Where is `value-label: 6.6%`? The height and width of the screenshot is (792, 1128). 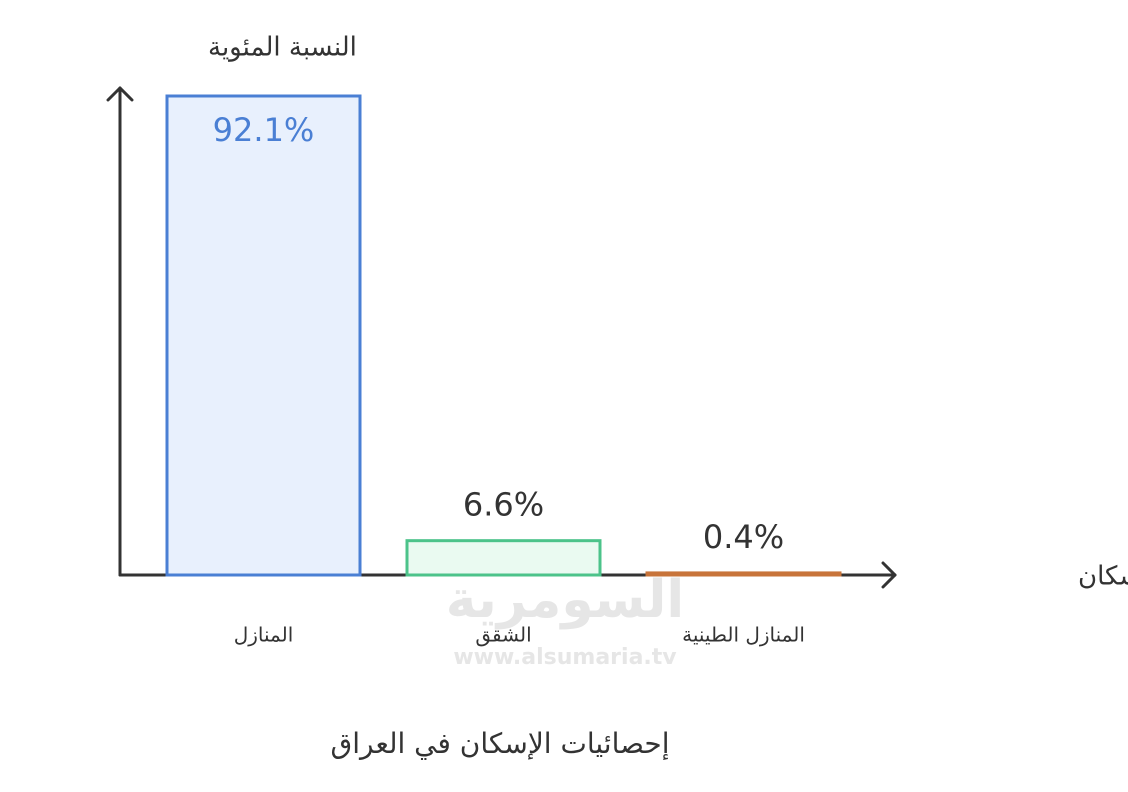
value-label: 6.6% is located at coordinates (503, 505).